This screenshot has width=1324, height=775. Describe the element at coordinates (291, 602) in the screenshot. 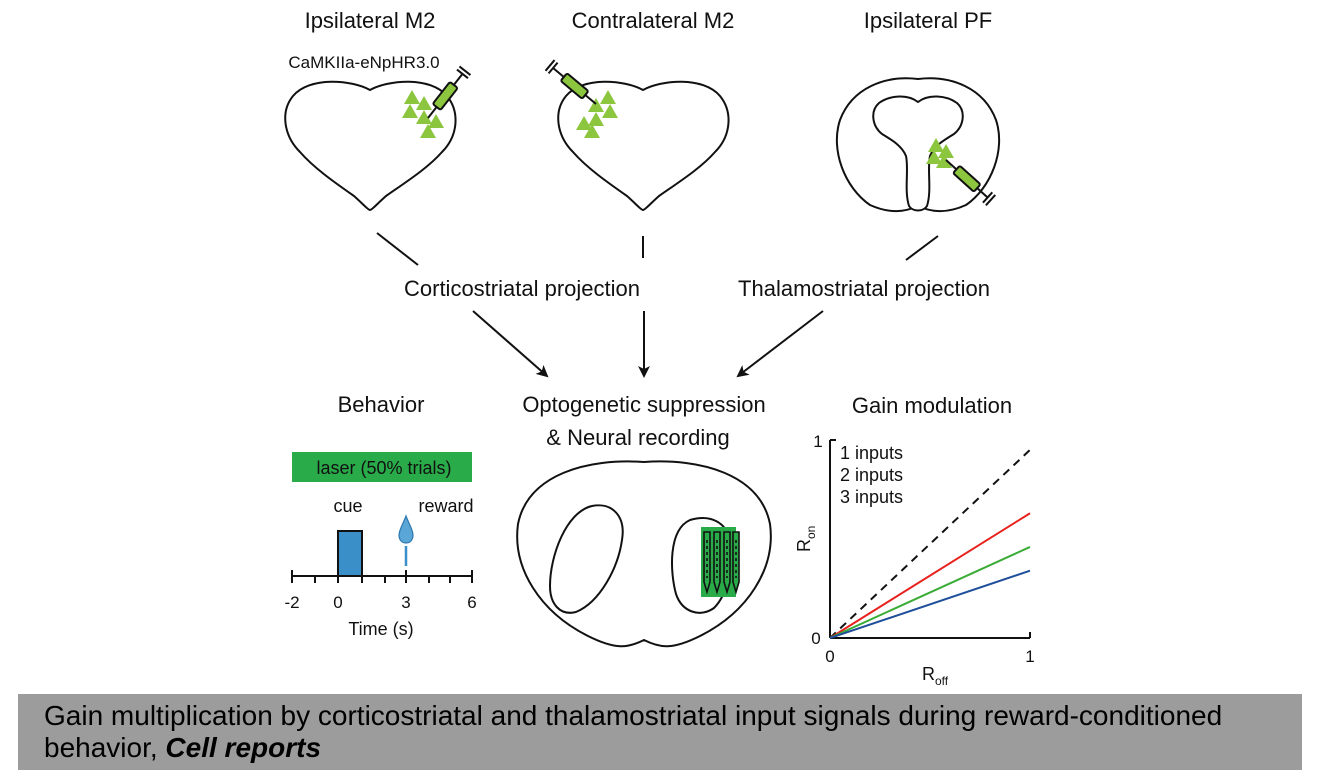

I see `tick-label-minus2: -2` at that location.